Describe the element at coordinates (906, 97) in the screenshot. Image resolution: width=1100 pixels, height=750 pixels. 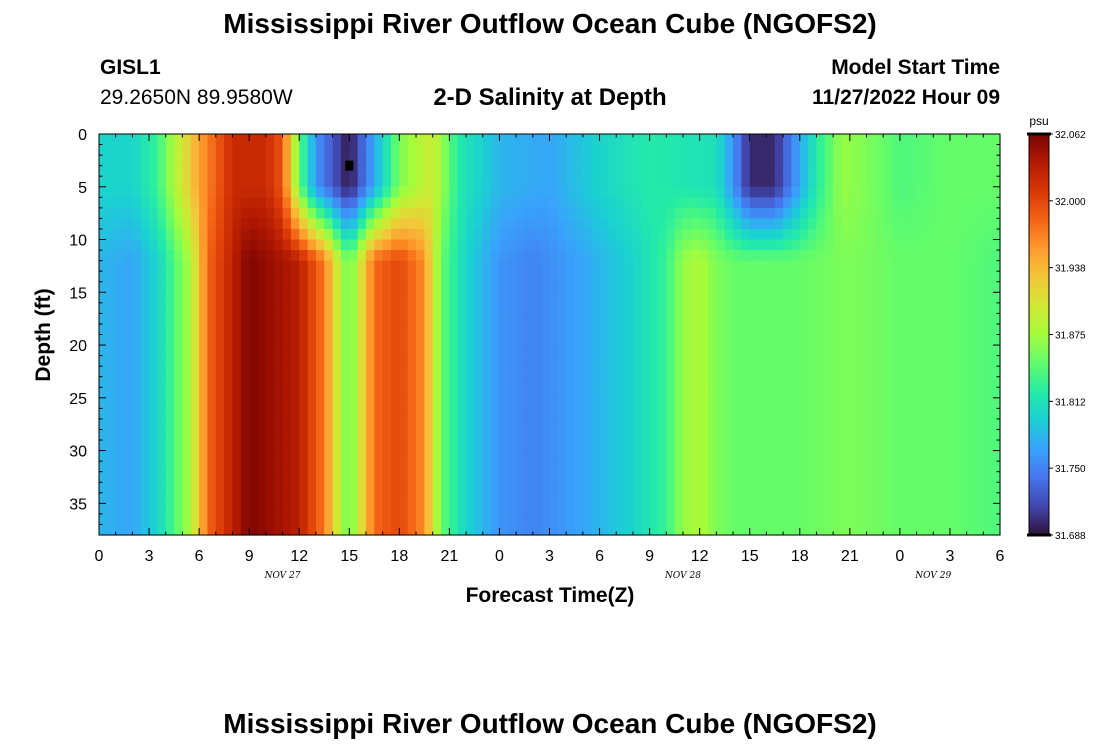
I see `model-start-value: 11/27/2022 Hour 09` at that location.